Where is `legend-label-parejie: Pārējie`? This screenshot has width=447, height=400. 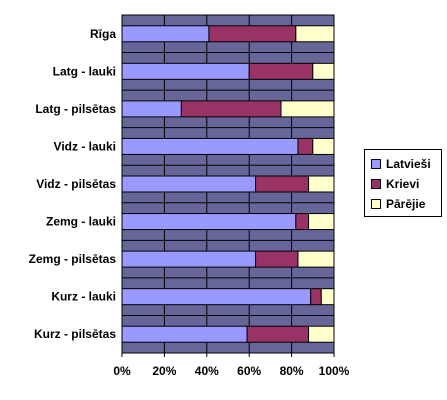
legend-label-parejie: Pārējie is located at coordinates (406, 204).